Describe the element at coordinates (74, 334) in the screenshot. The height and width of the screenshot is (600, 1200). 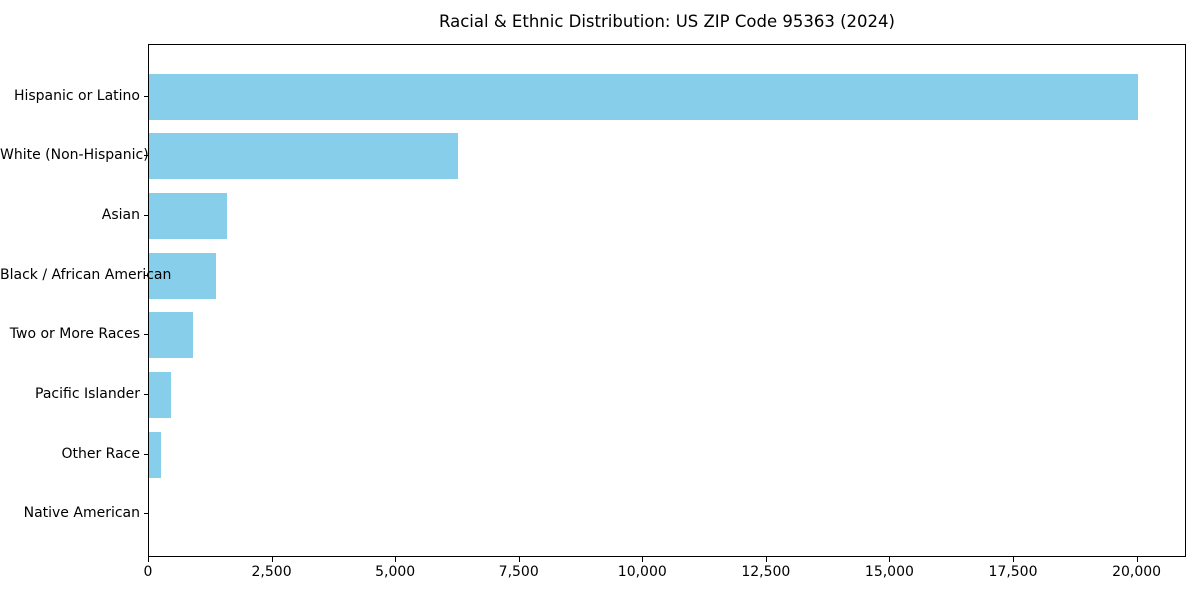
I see `y-tick-label-two-or-more-races: Two or More Races` at that location.